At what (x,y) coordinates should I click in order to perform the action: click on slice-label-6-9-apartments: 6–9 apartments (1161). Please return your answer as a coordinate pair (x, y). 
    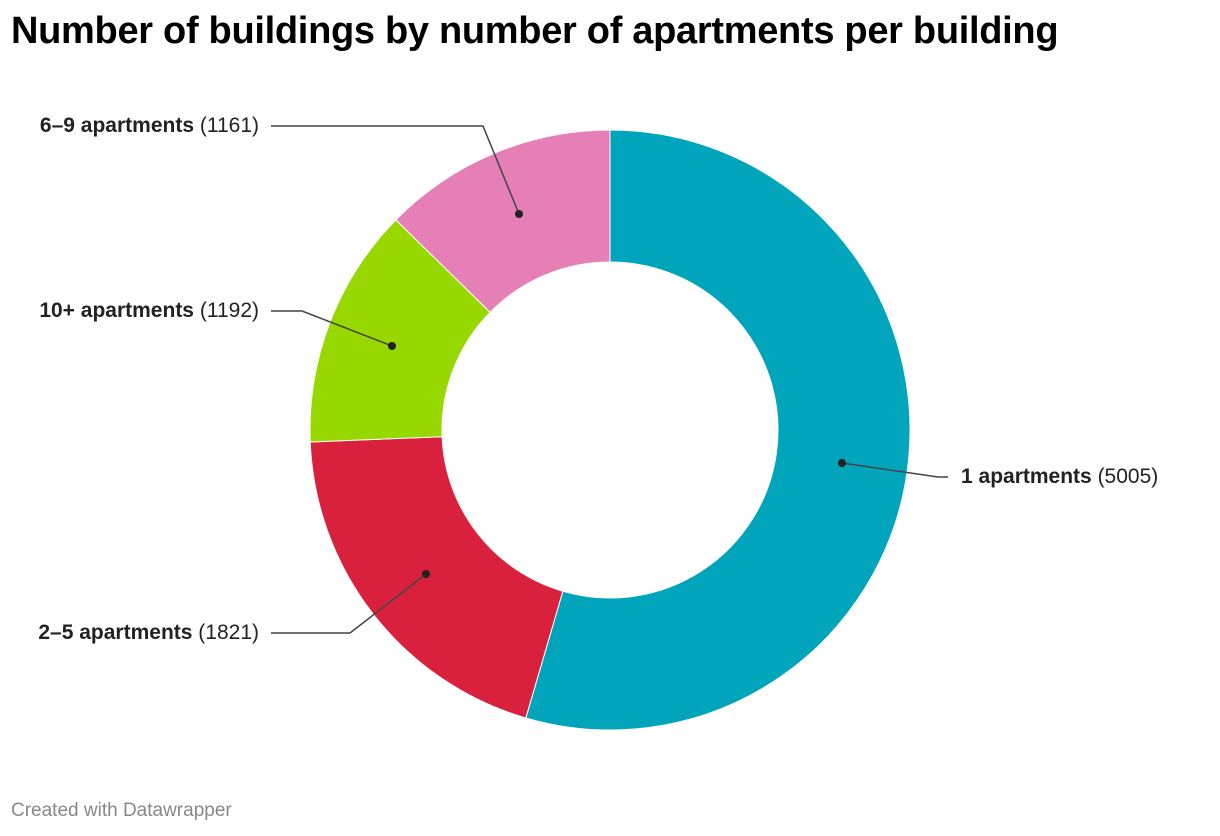
    Looking at the image, I should click on (149, 126).